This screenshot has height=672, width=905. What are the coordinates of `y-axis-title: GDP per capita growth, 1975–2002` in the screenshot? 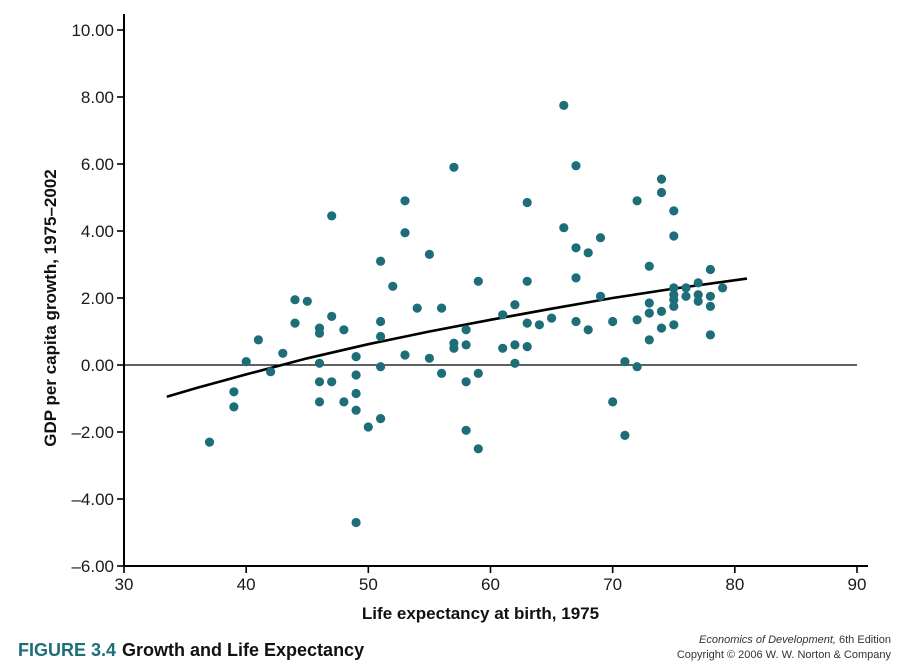 It's located at (50, 307).